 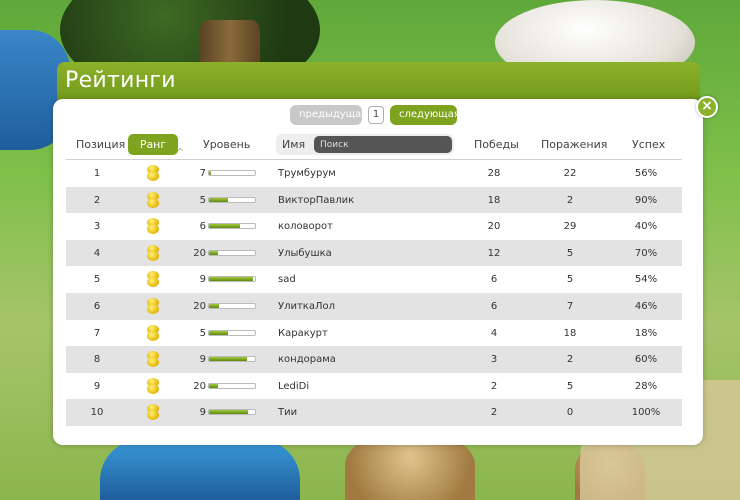 I want to click on row-success: 18%, so click(x=646, y=333).